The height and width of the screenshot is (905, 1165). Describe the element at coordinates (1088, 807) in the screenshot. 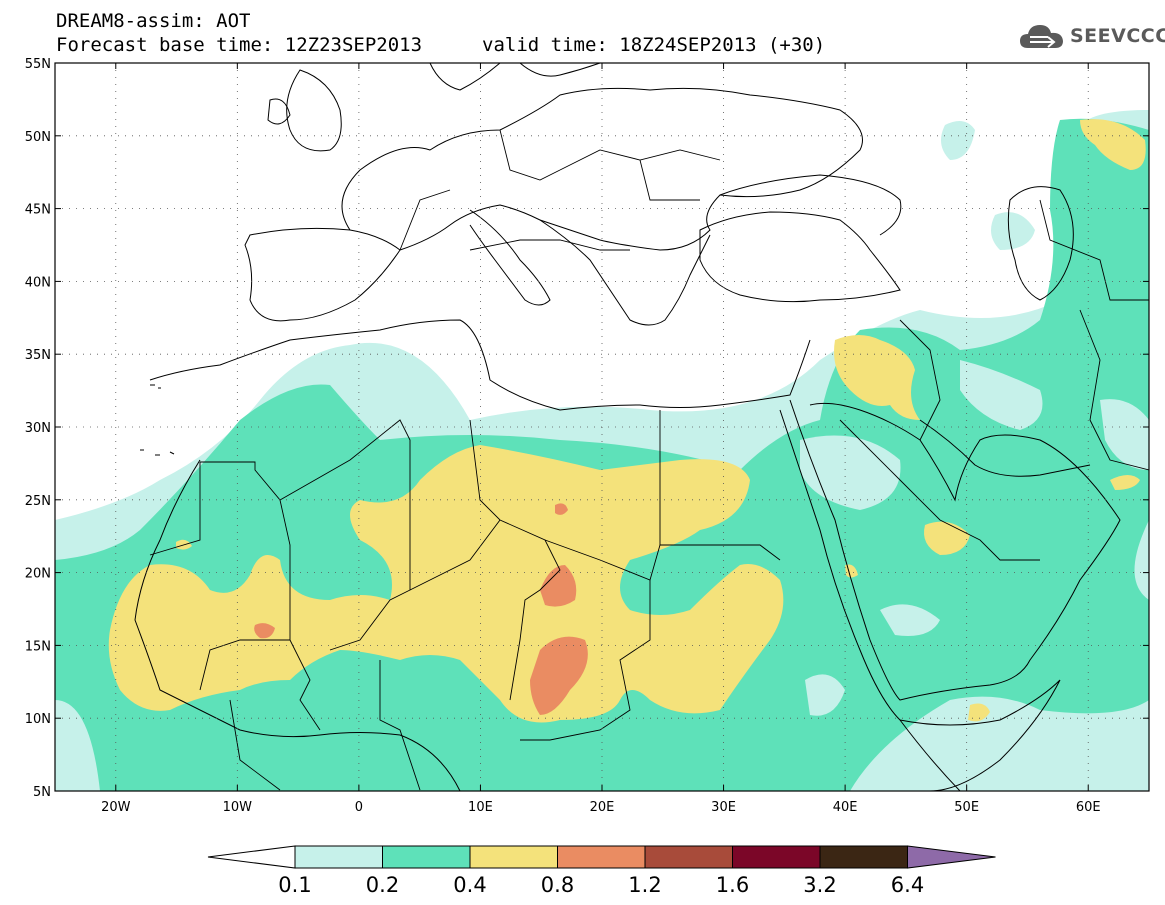

I see `lon-label: 60E` at that location.